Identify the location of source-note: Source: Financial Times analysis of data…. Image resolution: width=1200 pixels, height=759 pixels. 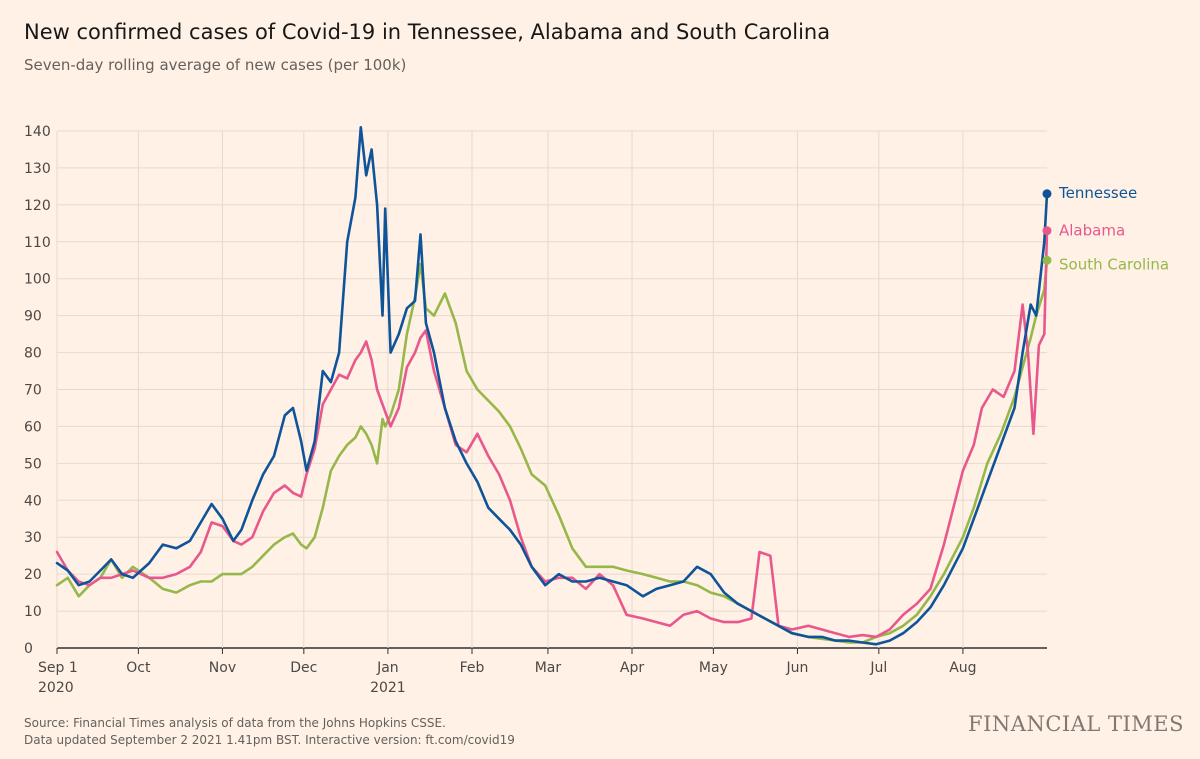
(235, 723).